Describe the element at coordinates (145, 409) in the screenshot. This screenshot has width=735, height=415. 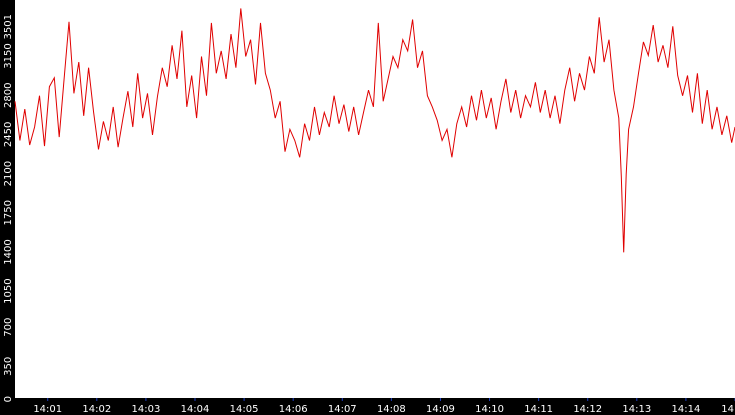
I see `x-tick-label: 14:03` at that location.